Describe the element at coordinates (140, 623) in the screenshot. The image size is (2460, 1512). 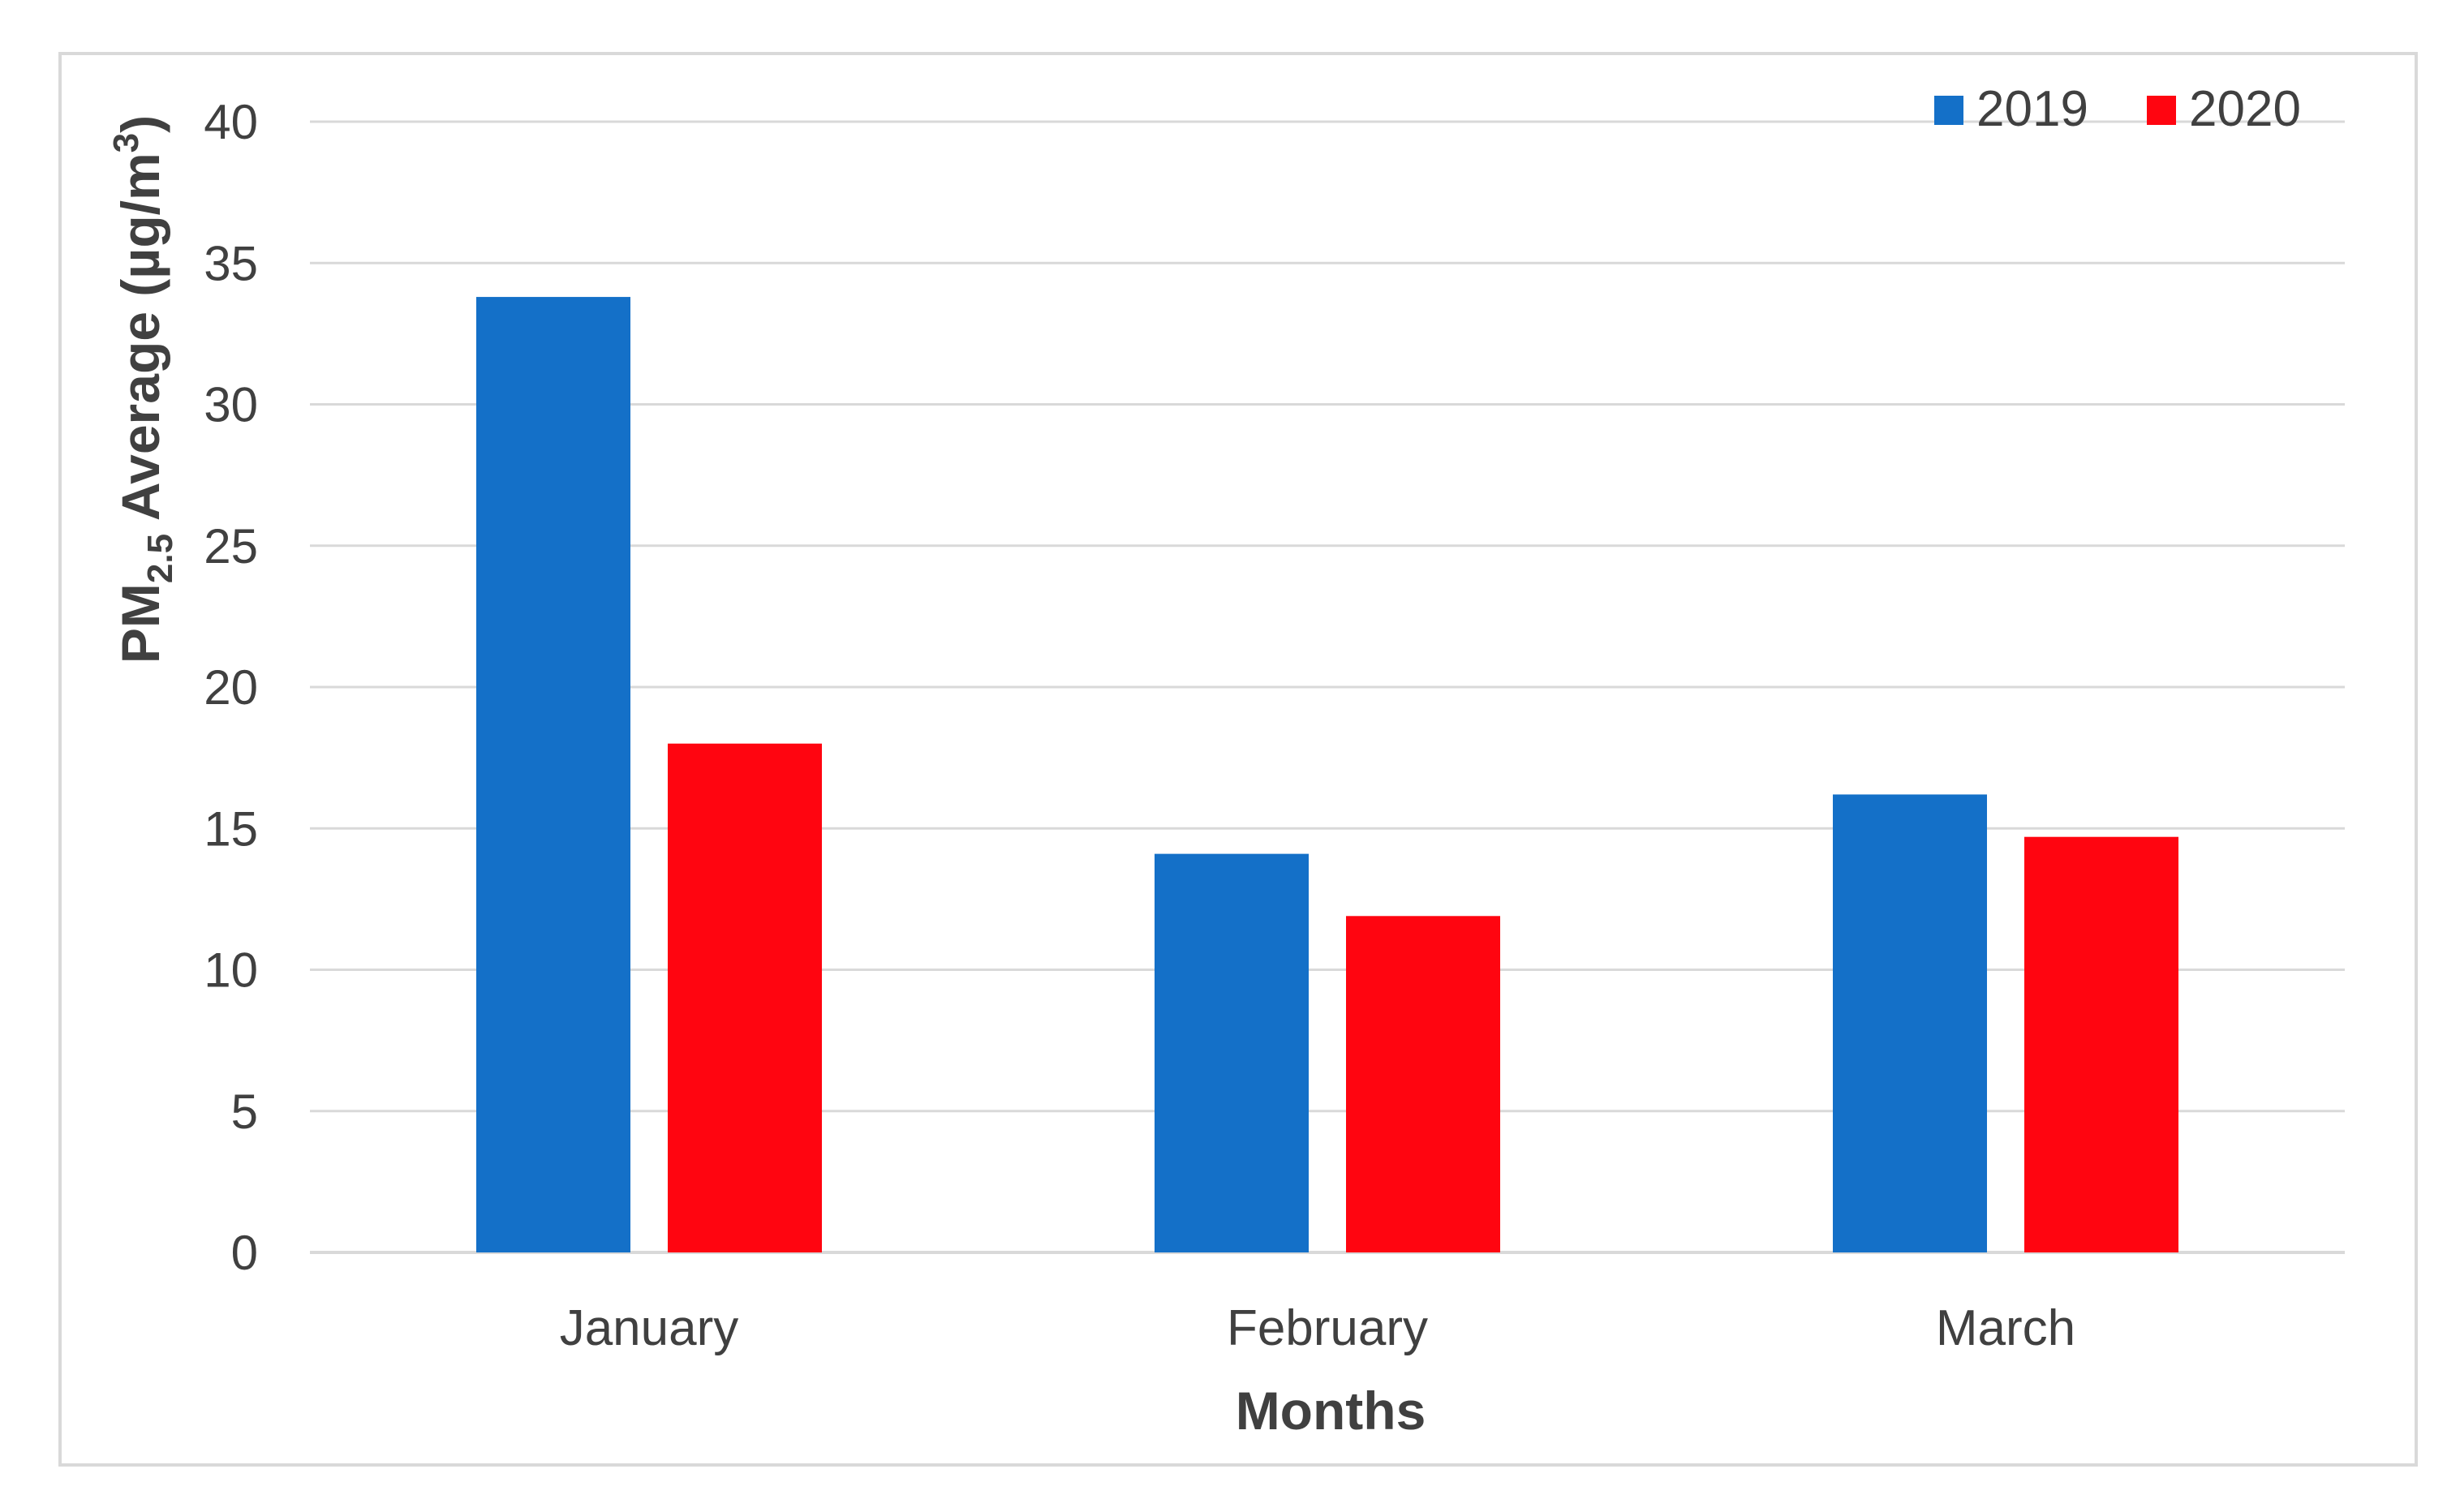
I see `y-axis-title-prefix: PM` at that location.